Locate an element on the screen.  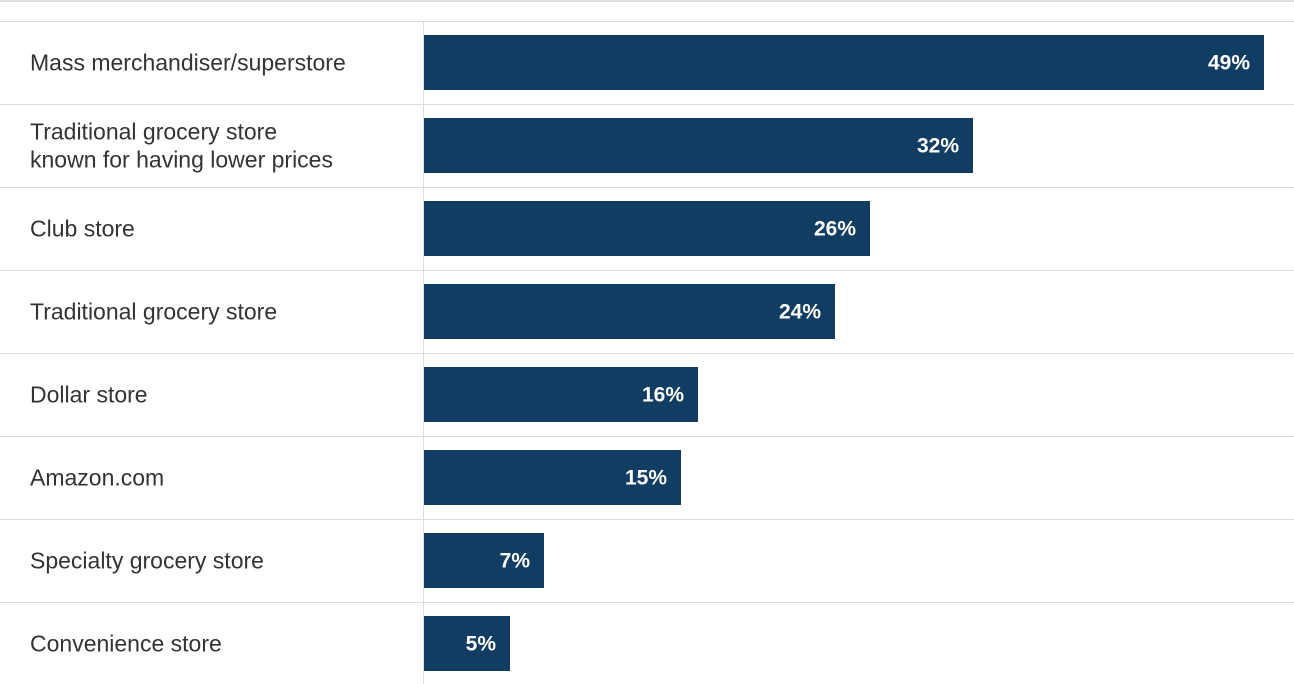
category-label: Mass merchandiser/superstore is located at coordinates (188, 63).